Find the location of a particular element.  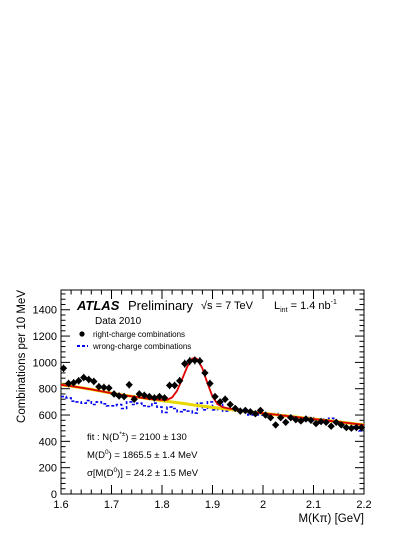

y-tick-label: 1200 is located at coordinates (45, 337).